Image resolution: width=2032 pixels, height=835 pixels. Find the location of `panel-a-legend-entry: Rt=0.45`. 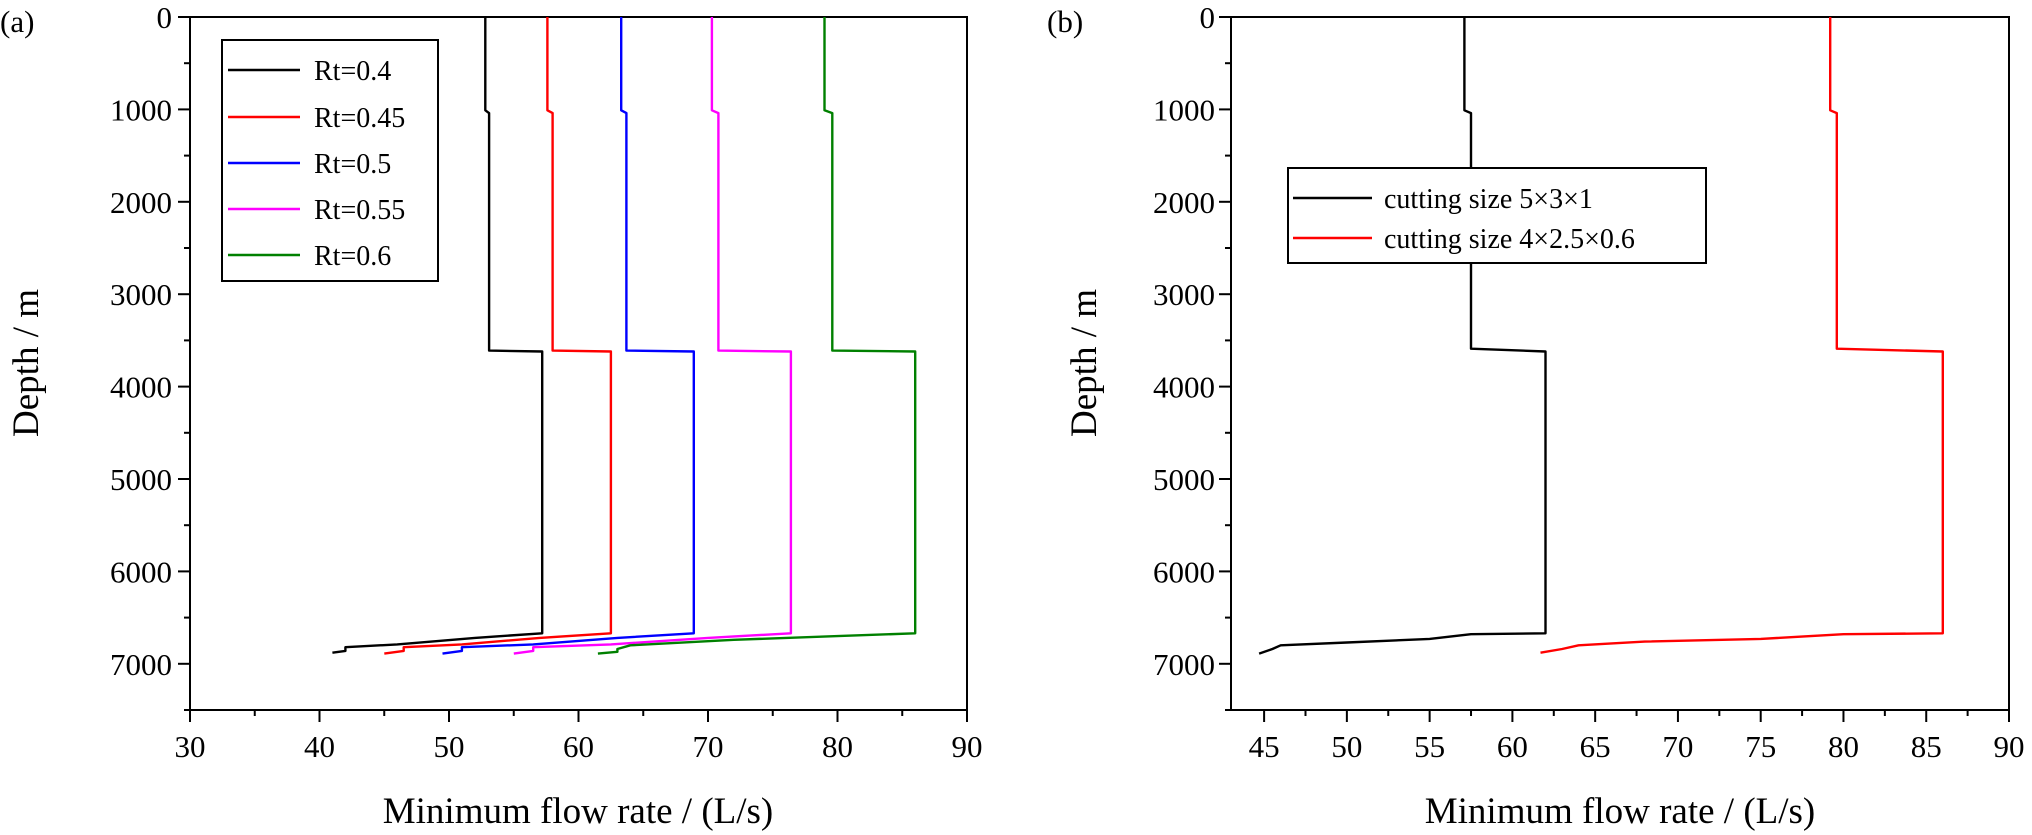

panel-a-legend-entry: Rt=0.45 is located at coordinates (359, 118).